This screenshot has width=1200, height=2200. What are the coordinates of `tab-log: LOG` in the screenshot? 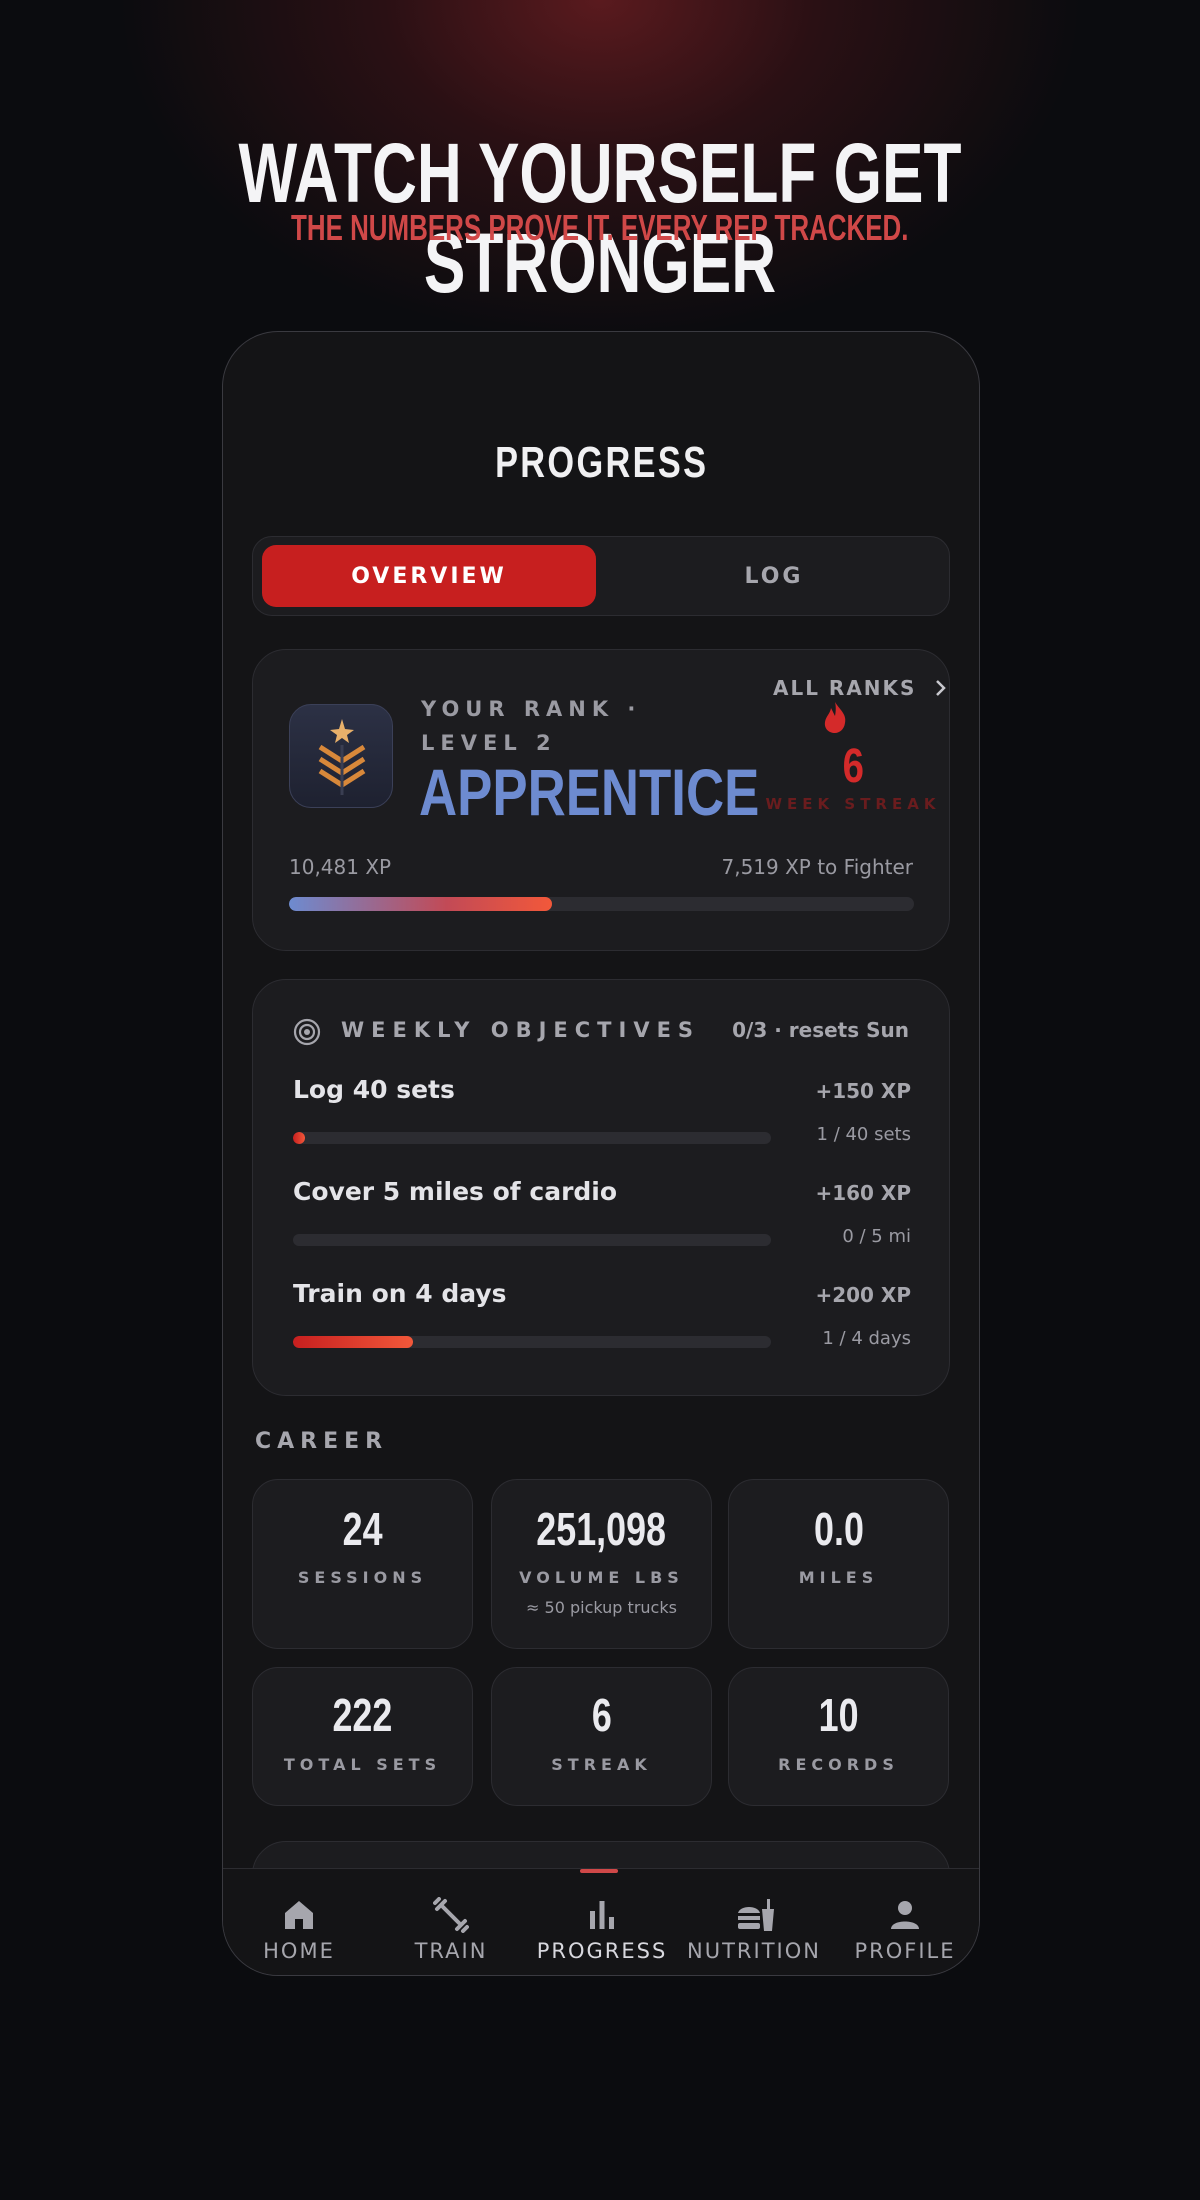 It's located at (774, 576).